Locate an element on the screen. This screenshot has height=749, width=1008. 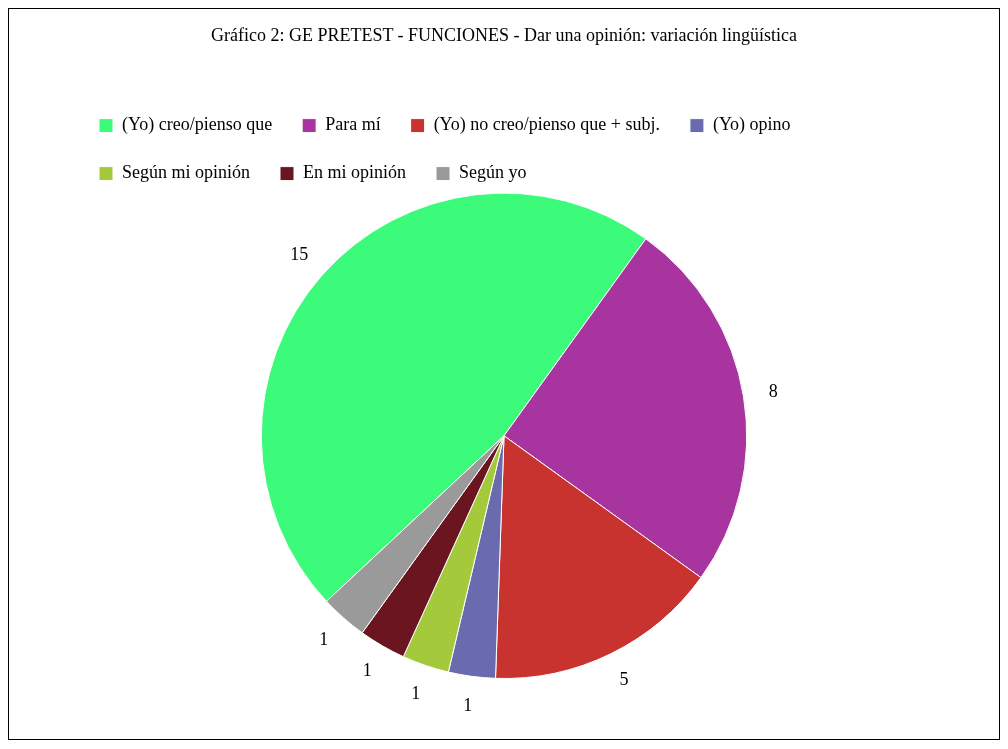
legend-label: En mi opinión is located at coordinates (354, 172).